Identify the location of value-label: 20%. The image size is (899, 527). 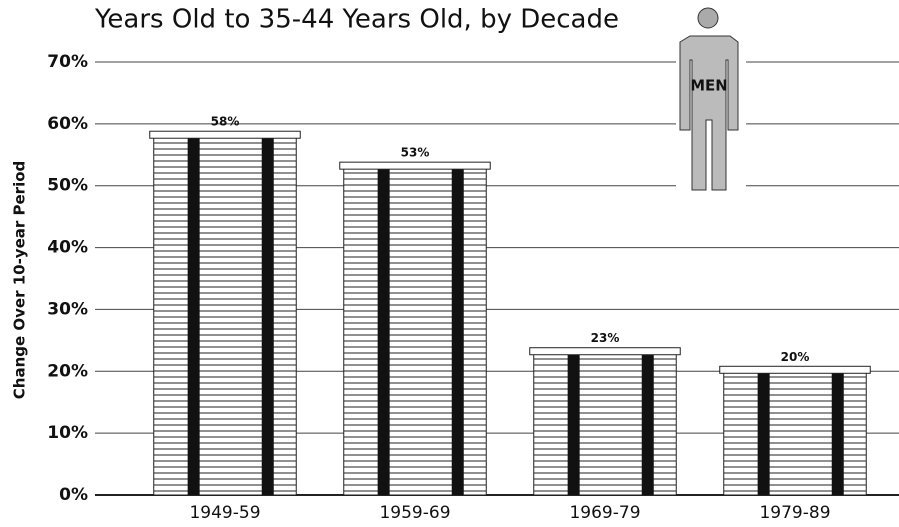
(795, 357).